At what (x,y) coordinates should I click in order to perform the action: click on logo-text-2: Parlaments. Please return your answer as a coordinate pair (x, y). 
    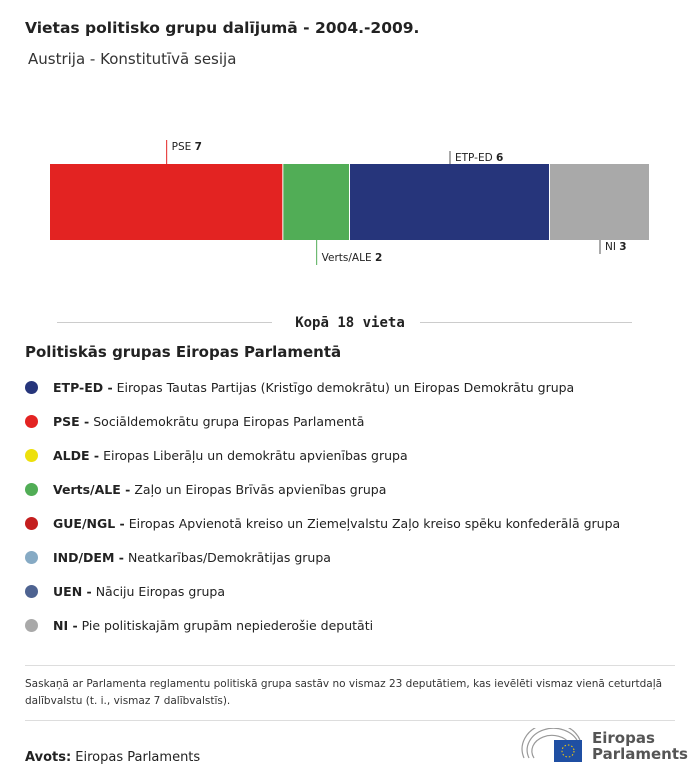
    Looking at the image, I should click on (640, 754).